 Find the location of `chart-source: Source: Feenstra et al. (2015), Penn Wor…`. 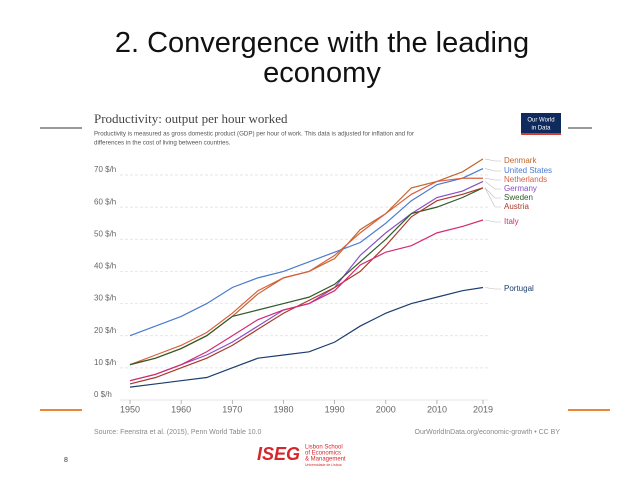

chart-source: Source: Feenstra et al. (2015), Penn Wor… is located at coordinates (178, 432).